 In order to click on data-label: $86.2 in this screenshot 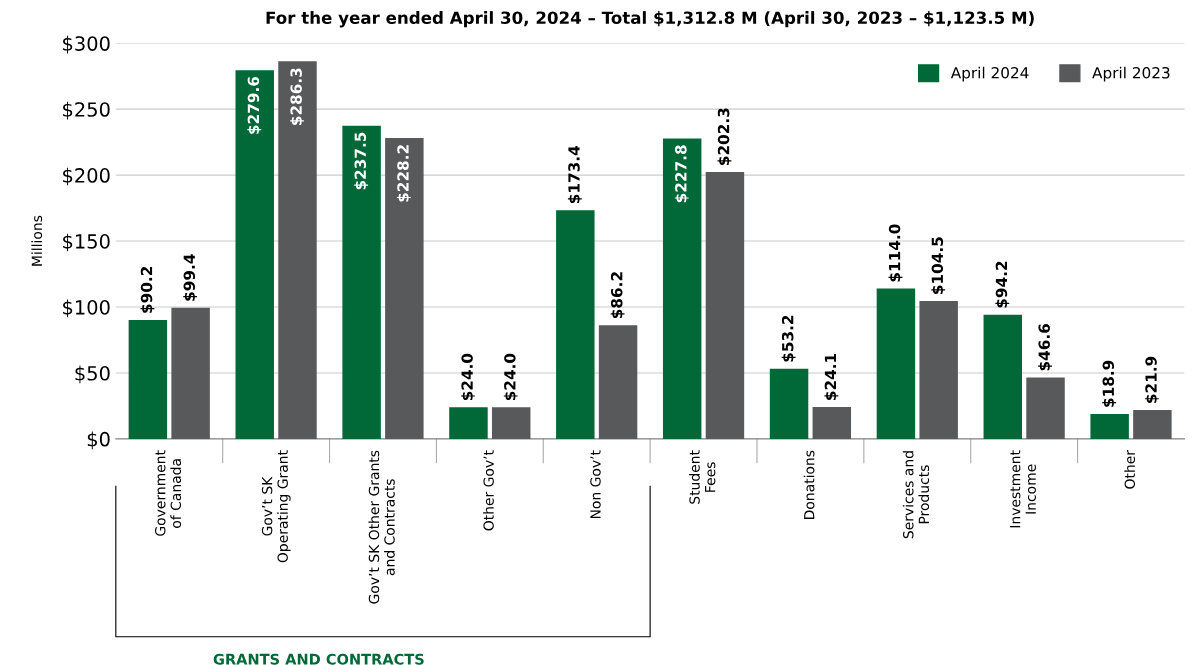, I will do `click(617, 295)`.